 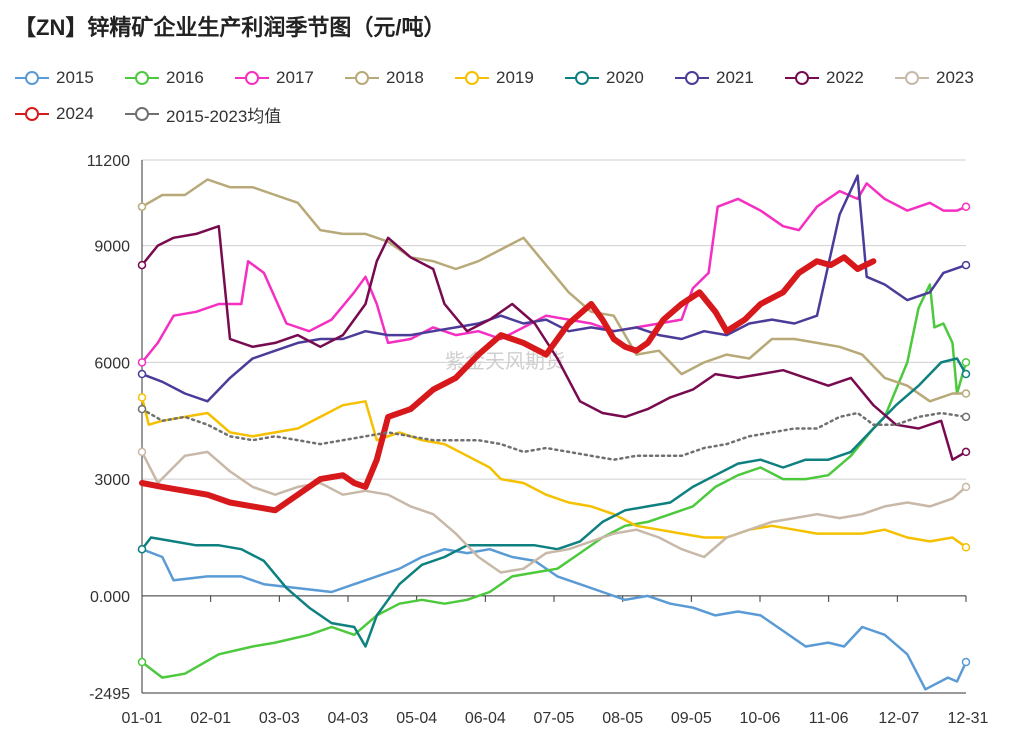 I want to click on legend-item: 2016, so click(x=164, y=78).